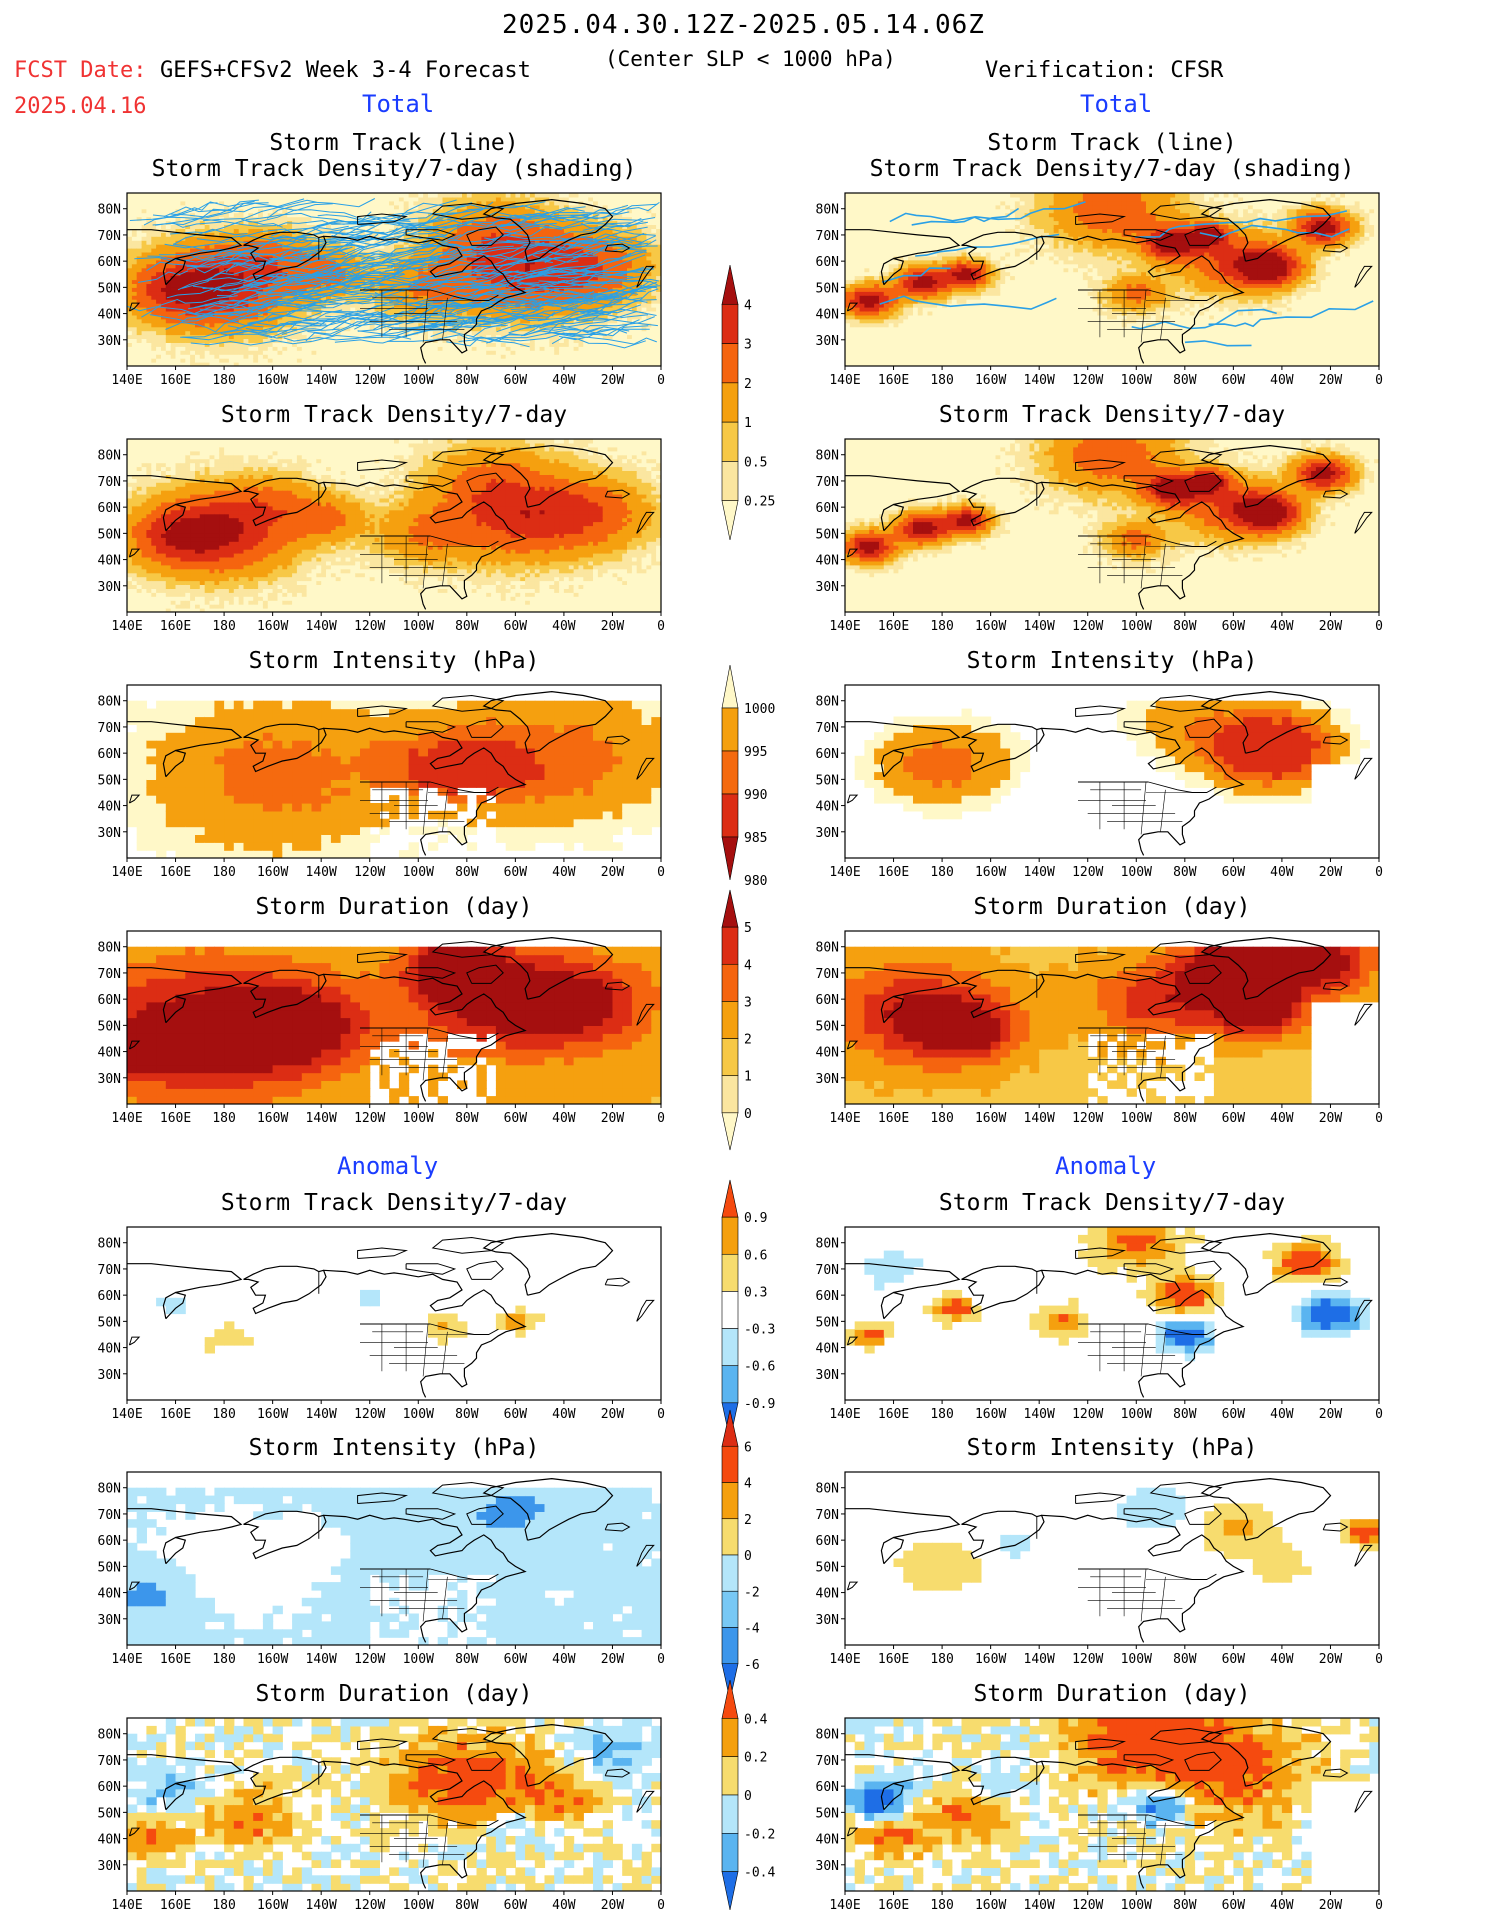  What do you see at coordinates (270, 264) in the screenshot?
I see `storm-track-line` at bounding box center [270, 264].